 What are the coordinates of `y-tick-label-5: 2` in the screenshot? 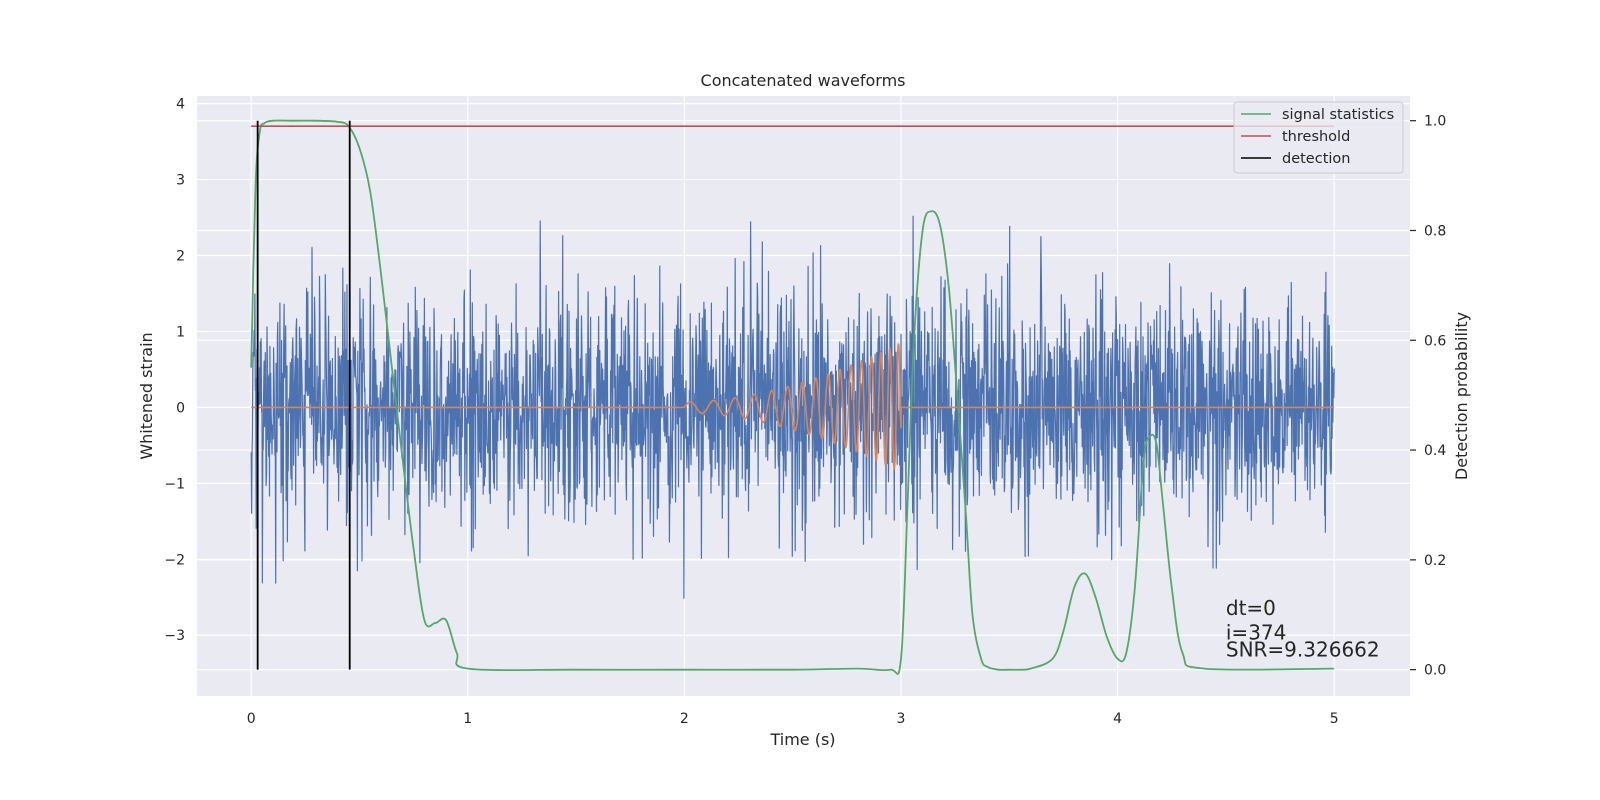 It's located at (180, 256).